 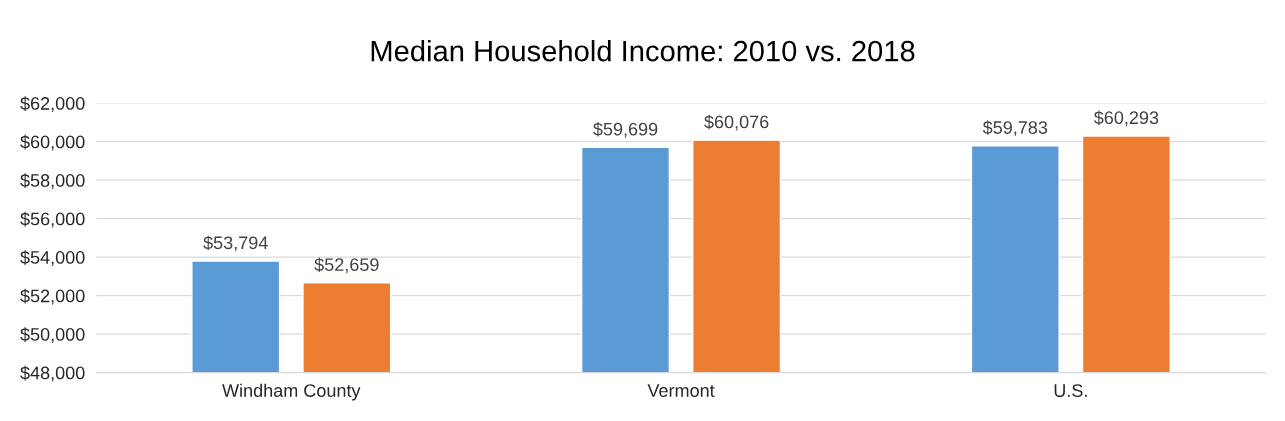 What do you see at coordinates (643, 51) in the screenshot?
I see `chart-title: Median Household Income: 2010 vs. 2018` at bounding box center [643, 51].